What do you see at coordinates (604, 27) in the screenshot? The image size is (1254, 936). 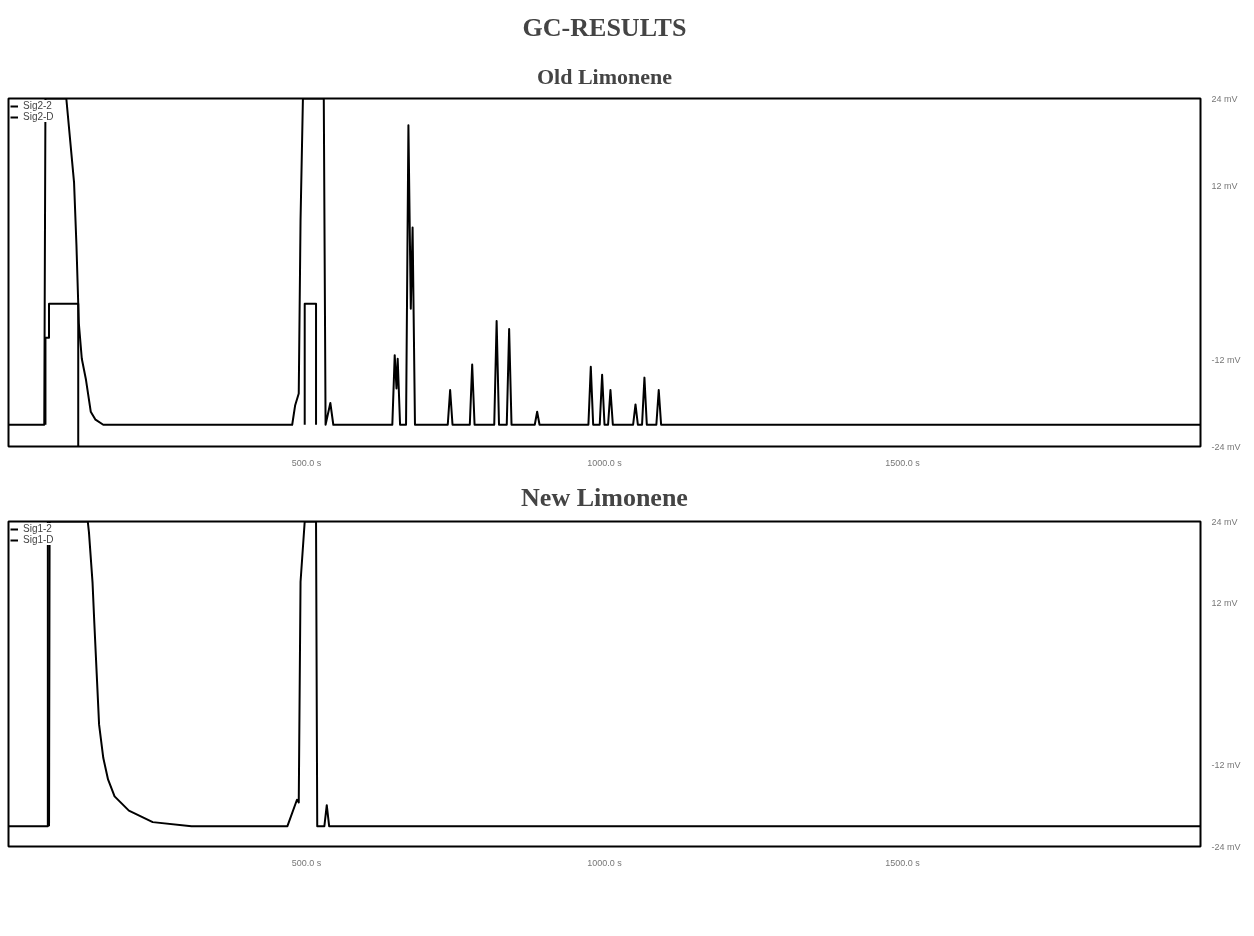 I see `chart-title: GC-RESULTS` at bounding box center [604, 27].